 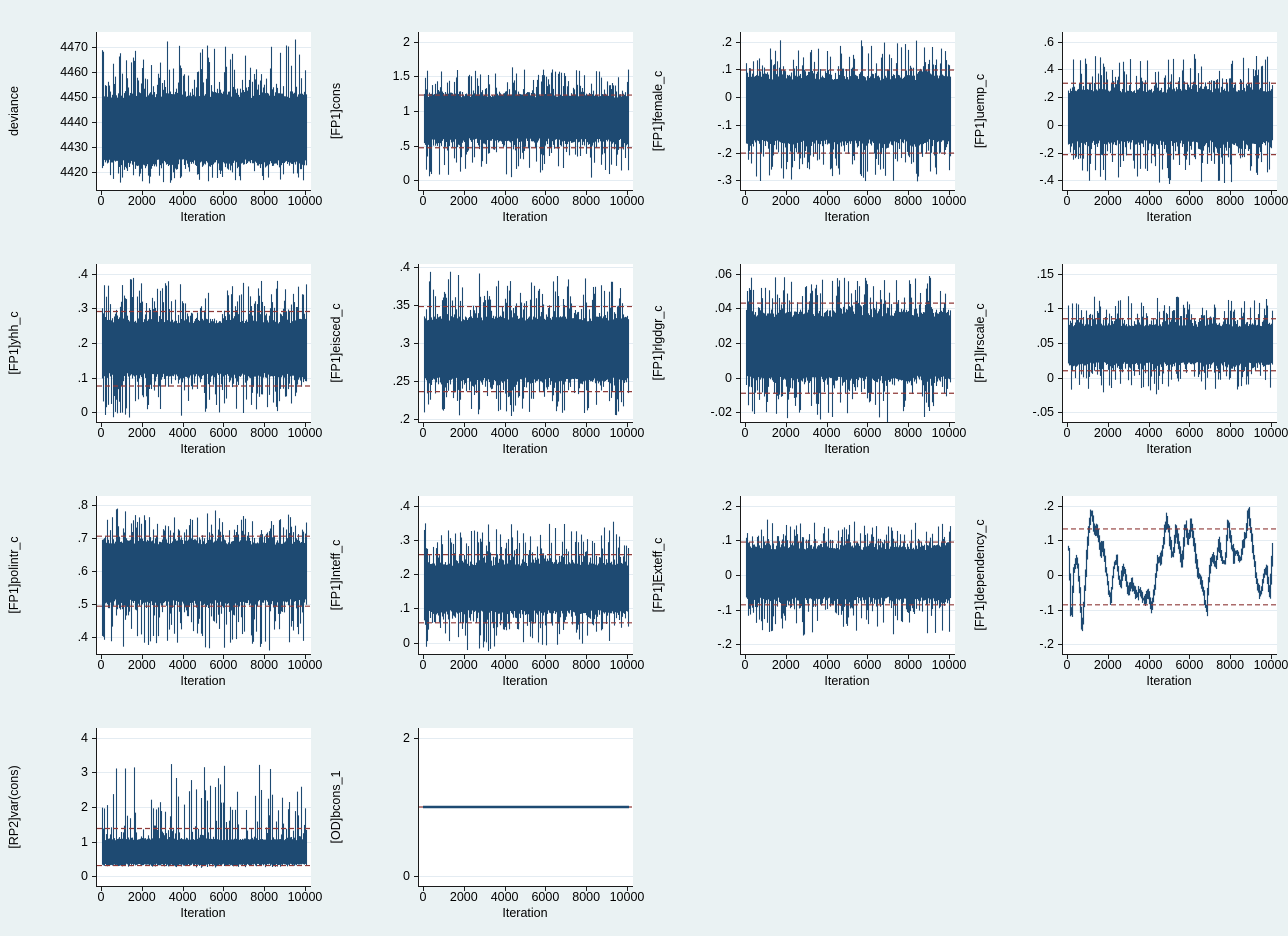 What do you see at coordinates (74, 147) in the screenshot?
I see `y-tick-label: 4430` at bounding box center [74, 147].